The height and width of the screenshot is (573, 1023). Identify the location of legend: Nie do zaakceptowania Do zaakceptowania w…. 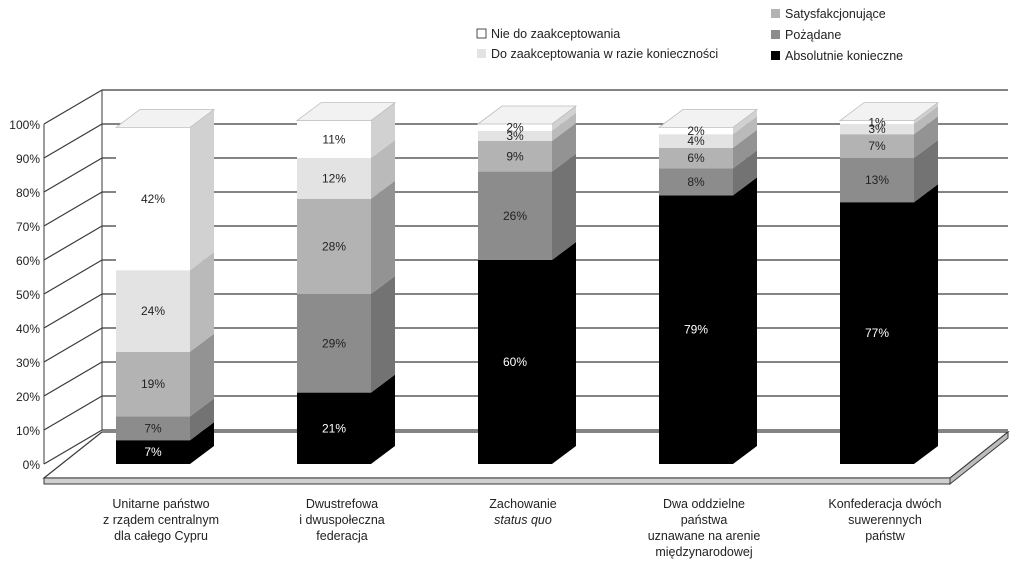
(689, 35).